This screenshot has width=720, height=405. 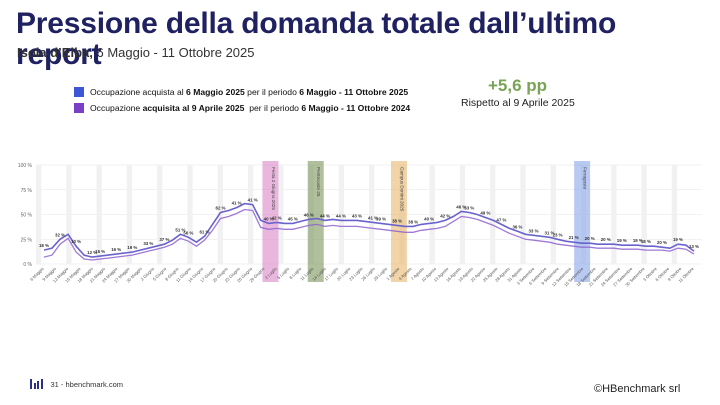 What do you see at coordinates (517, 226) in the screenshot?
I see `data-label: 36 %` at bounding box center [517, 226].